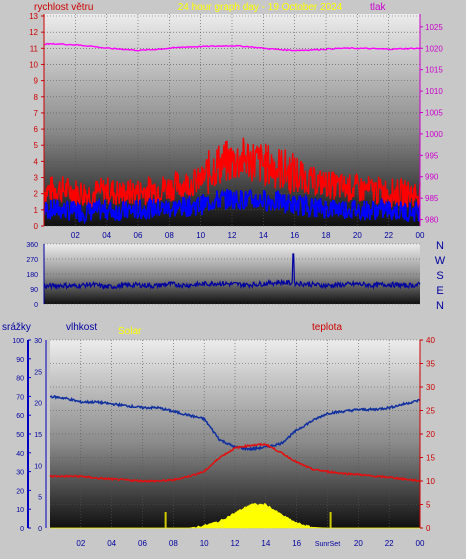 The height and width of the screenshot is (559, 466). What do you see at coordinates (430, 458) in the screenshot?
I see `temperature-tick-label: 15` at bounding box center [430, 458].